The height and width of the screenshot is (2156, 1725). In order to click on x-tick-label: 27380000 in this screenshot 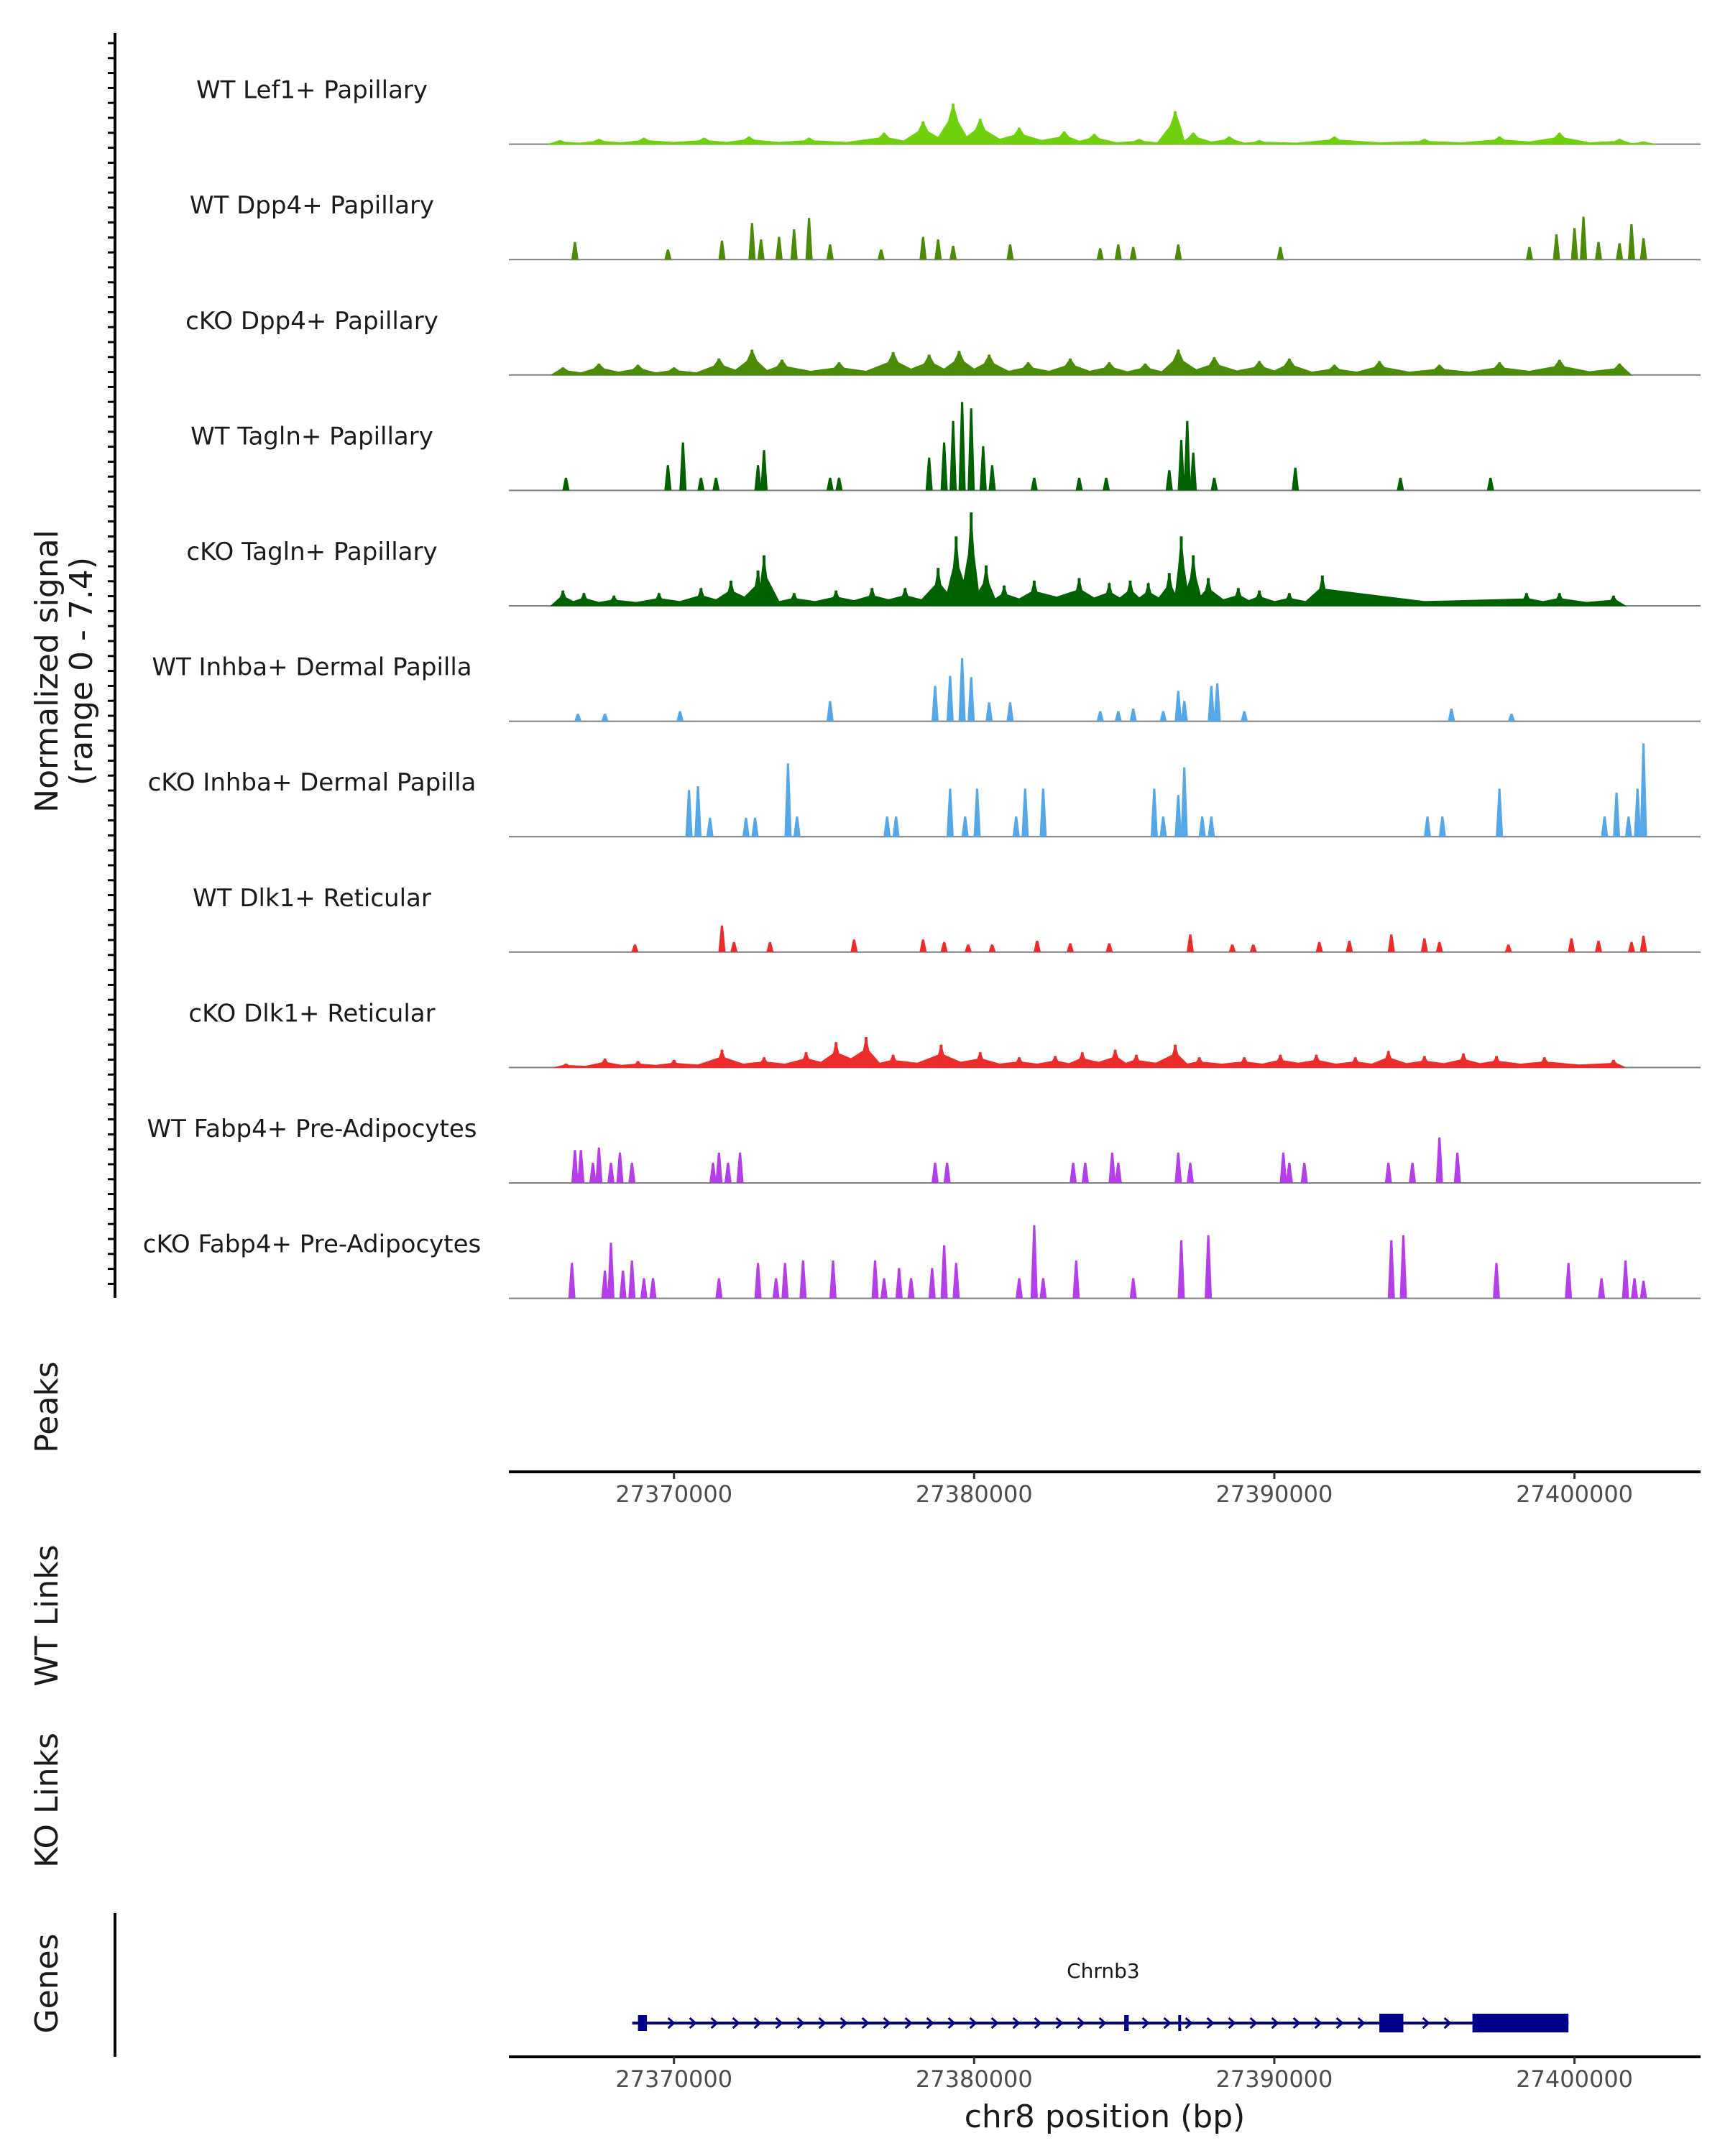, I will do `click(974, 2079)`.